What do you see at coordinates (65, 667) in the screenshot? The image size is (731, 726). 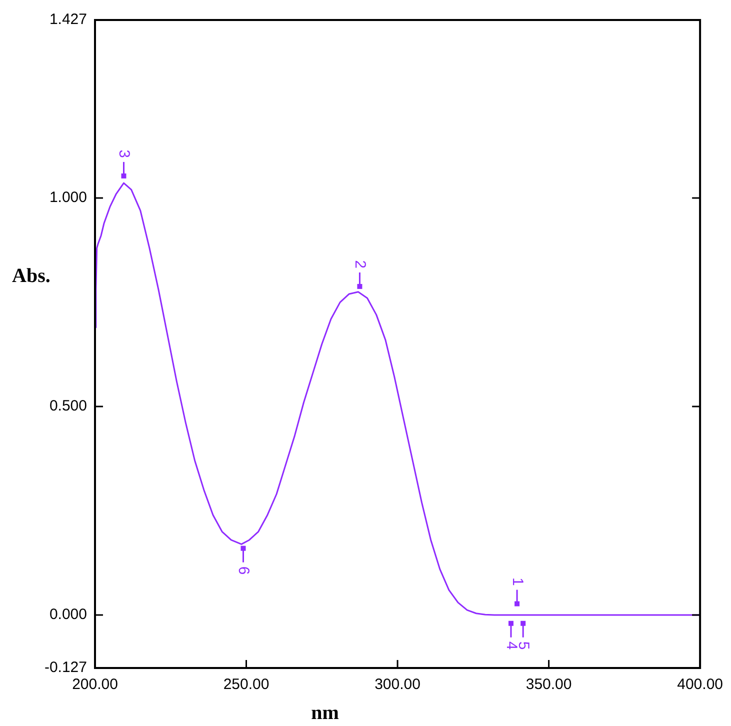 I see `y-tick-label: -0.127` at bounding box center [65, 667].